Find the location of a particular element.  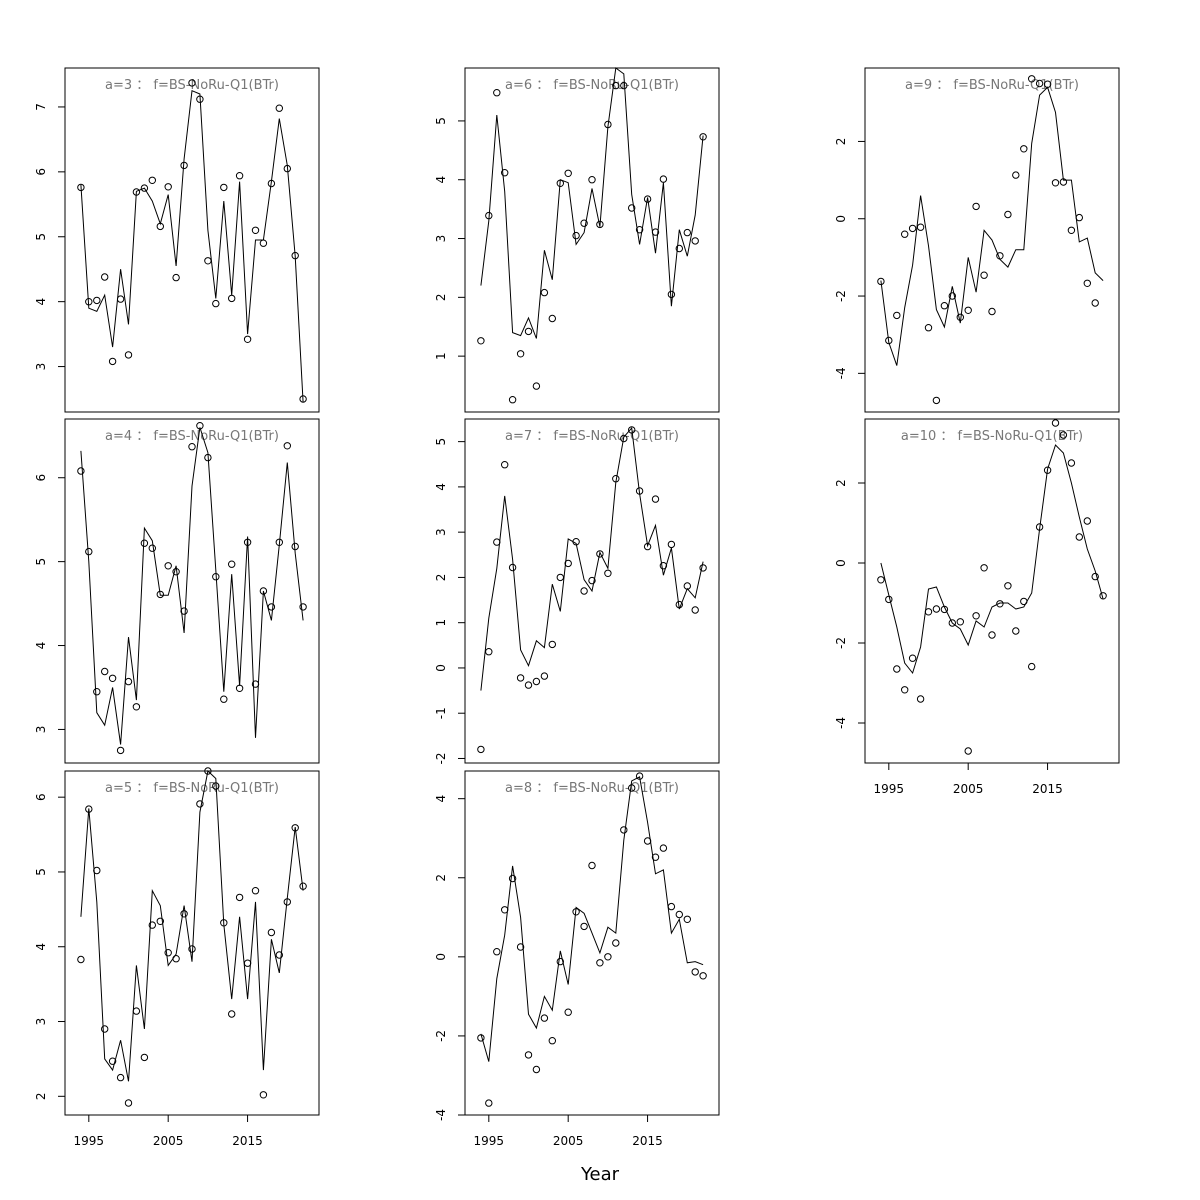

y-tick-label: 7 is located at coordinates (41, 107).